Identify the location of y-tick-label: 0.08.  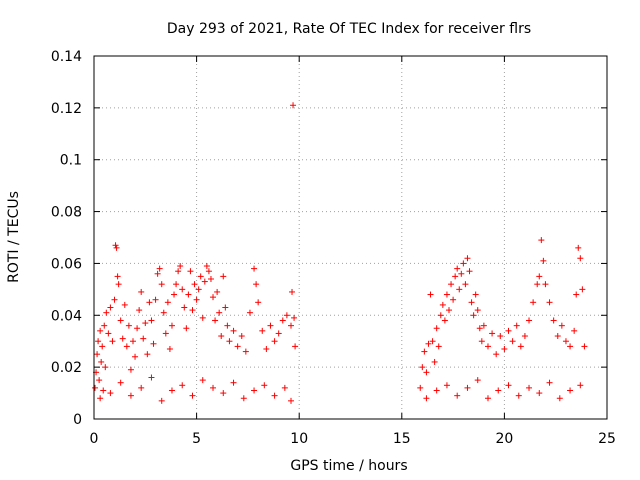
(66, 213).